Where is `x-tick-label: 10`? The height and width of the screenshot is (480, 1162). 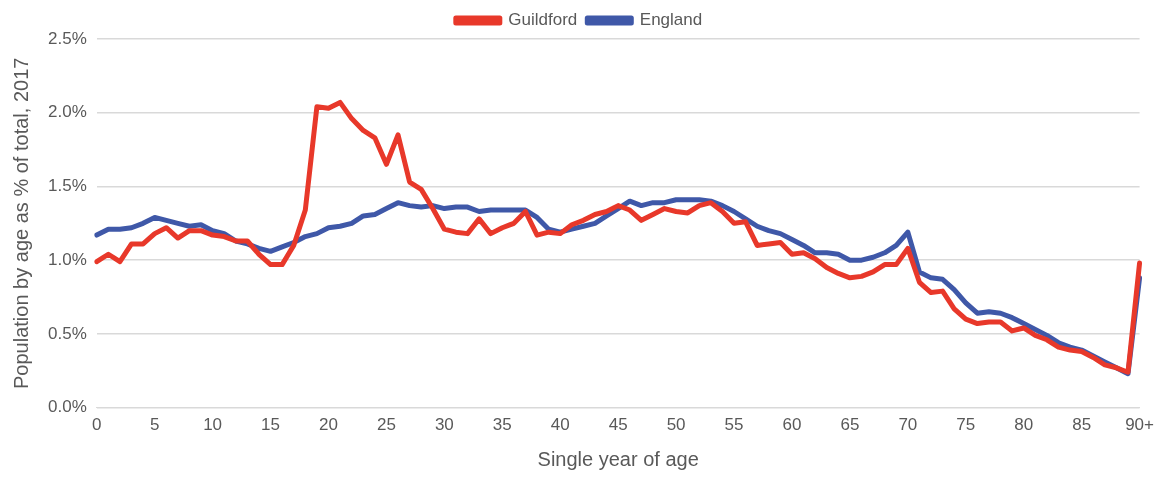 x-tick-label: 10 is located at coordinates (213, 425).